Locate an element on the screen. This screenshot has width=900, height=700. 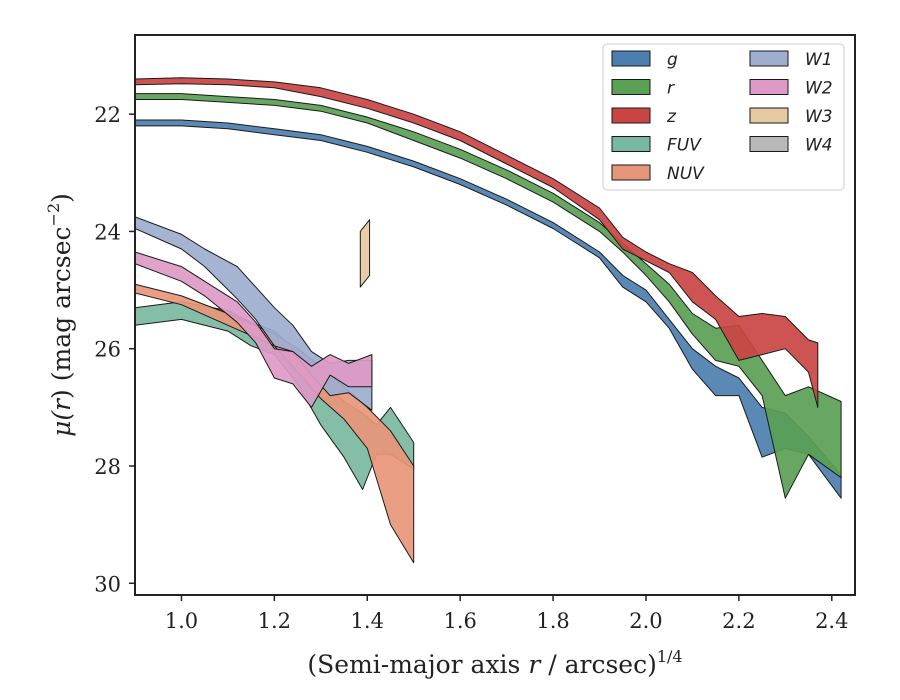
legend: grz FUV NUV W1 W2 W3 W4 is located at coordinates (723, 117).